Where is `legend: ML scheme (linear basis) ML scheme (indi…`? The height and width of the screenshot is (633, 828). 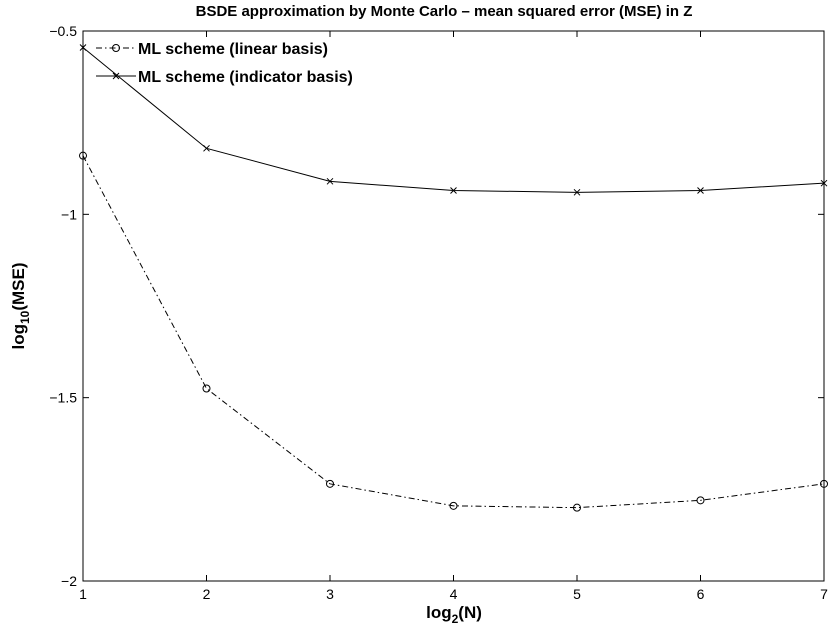 legend: ML scheme (linear basis) ML scheme (indi… is located at coordinates (224, 63).